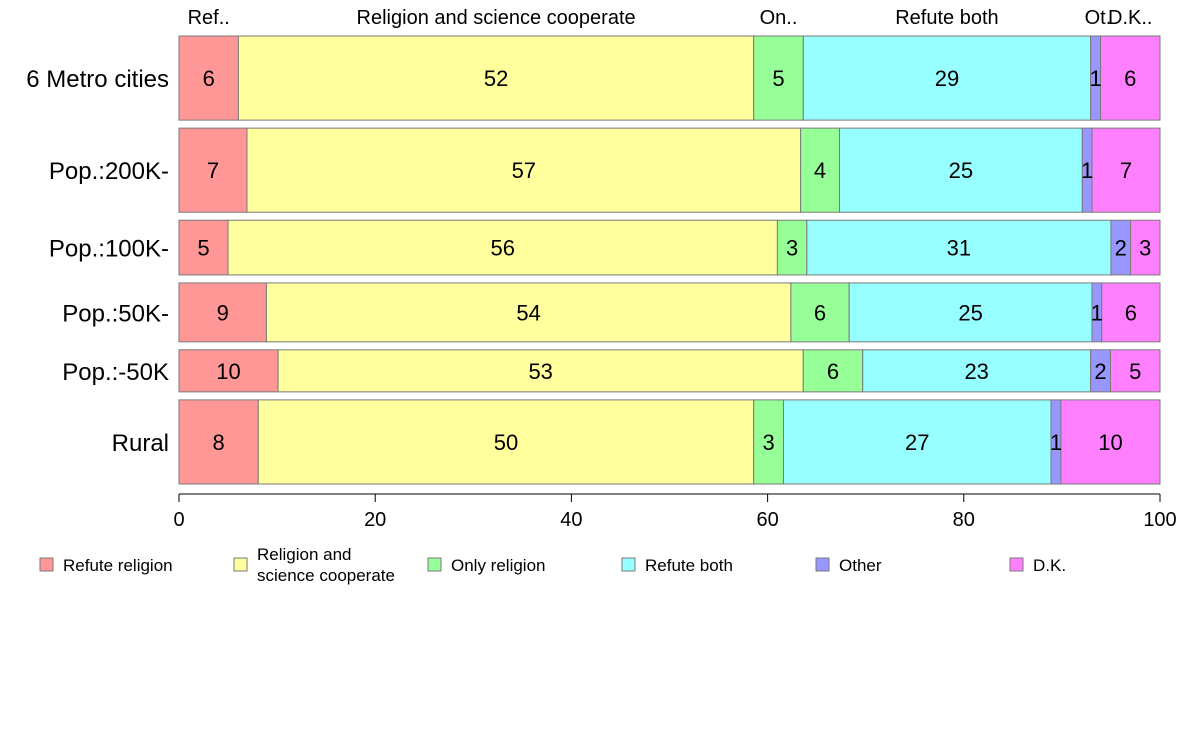 The width and height of the screenshot is (1188, 736). Describe the element at coordinates (964, 520) in the screenshot. I see `x-tick-label-80: 80` at that location.